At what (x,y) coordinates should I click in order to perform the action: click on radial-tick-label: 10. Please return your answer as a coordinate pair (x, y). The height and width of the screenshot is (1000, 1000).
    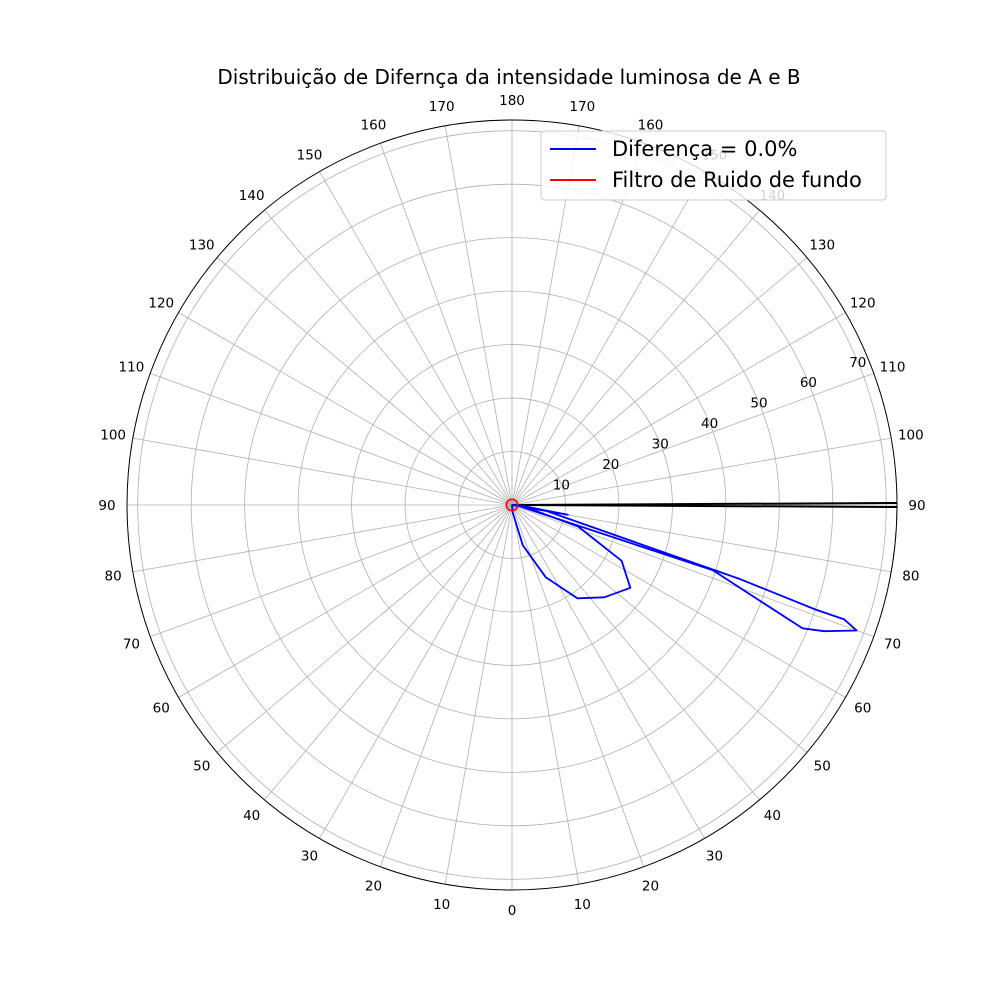
    Looking at the image, I should click on (561, 486).